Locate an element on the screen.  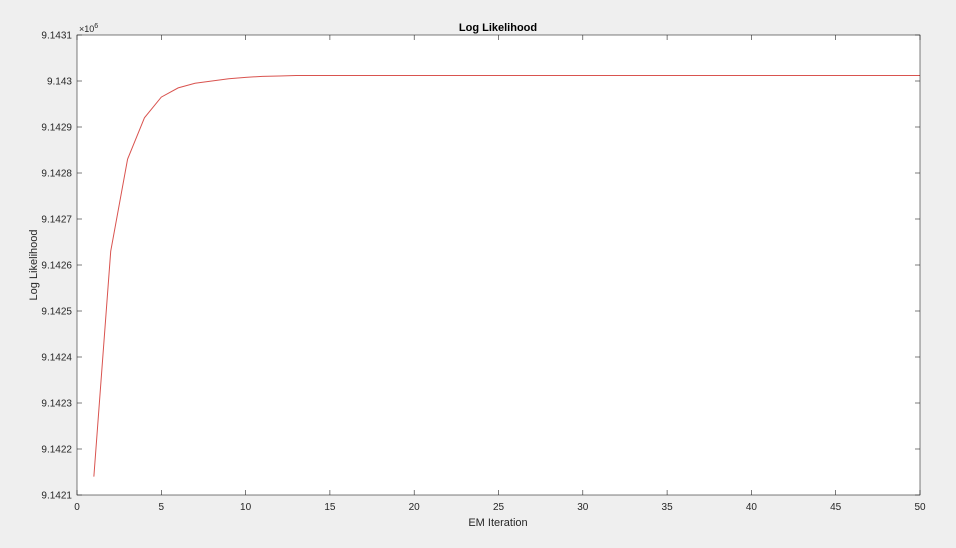
x-tick-label: 25 is located at coordinates (499, 507).